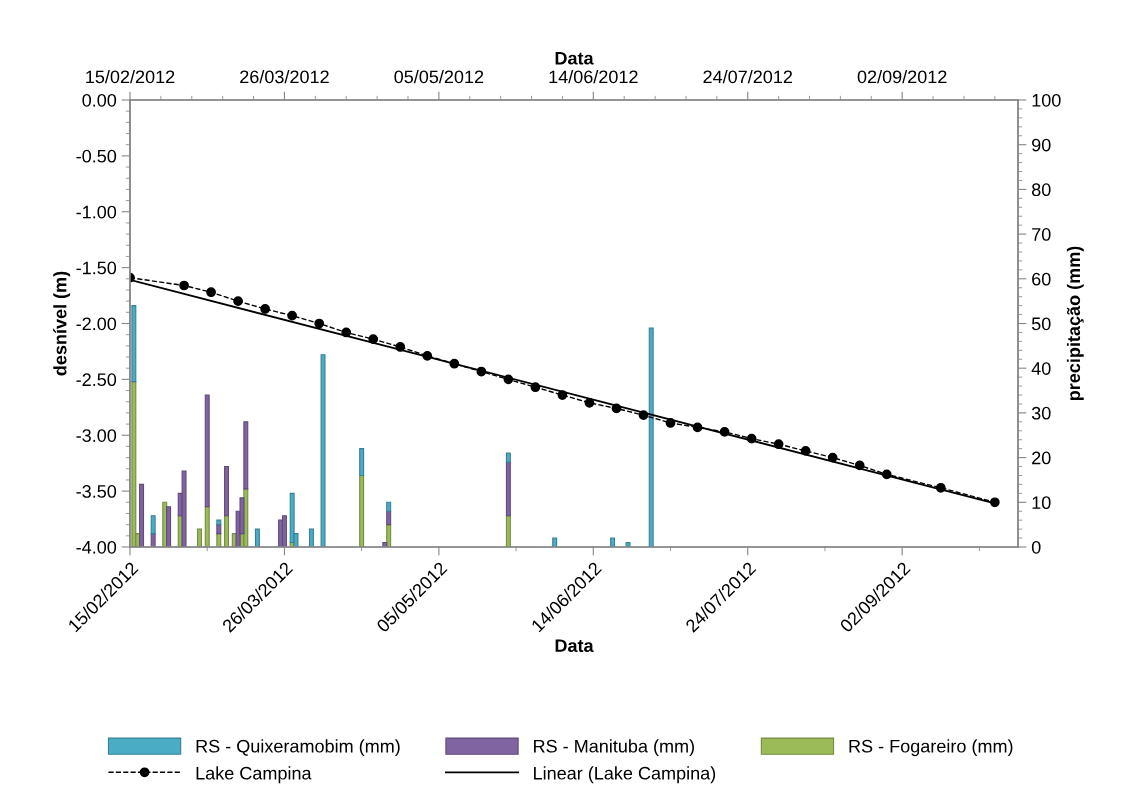  Describe the element at coordinates (748, 76) in the screenshot. I see `x2-tick-label: 24/07/2012` at that location.